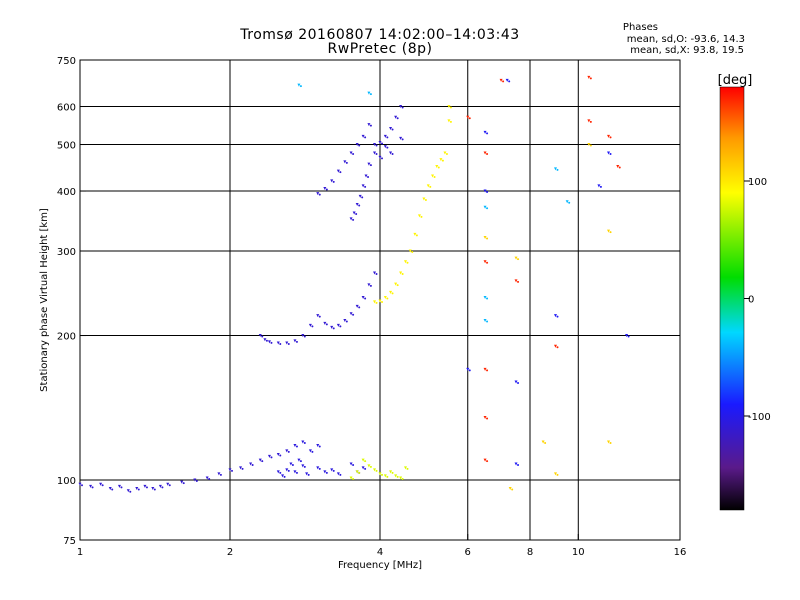 This screenshot has height=600, width=800. What do you see at coordinates (66, 108) in the screenshot?
I see `y-tick-label: 600` at bounding box center [66, 108].